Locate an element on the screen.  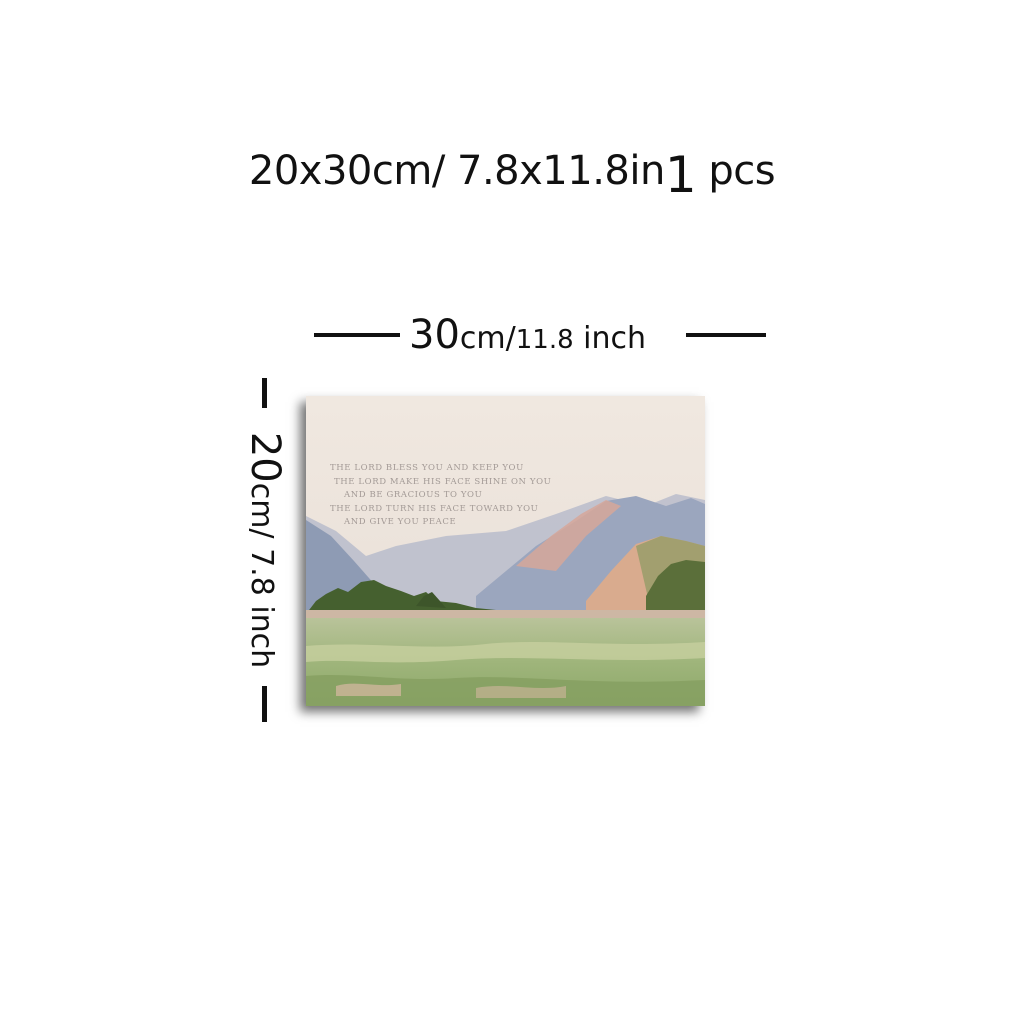
height-value: 20 is located at coordinates (265, 457).